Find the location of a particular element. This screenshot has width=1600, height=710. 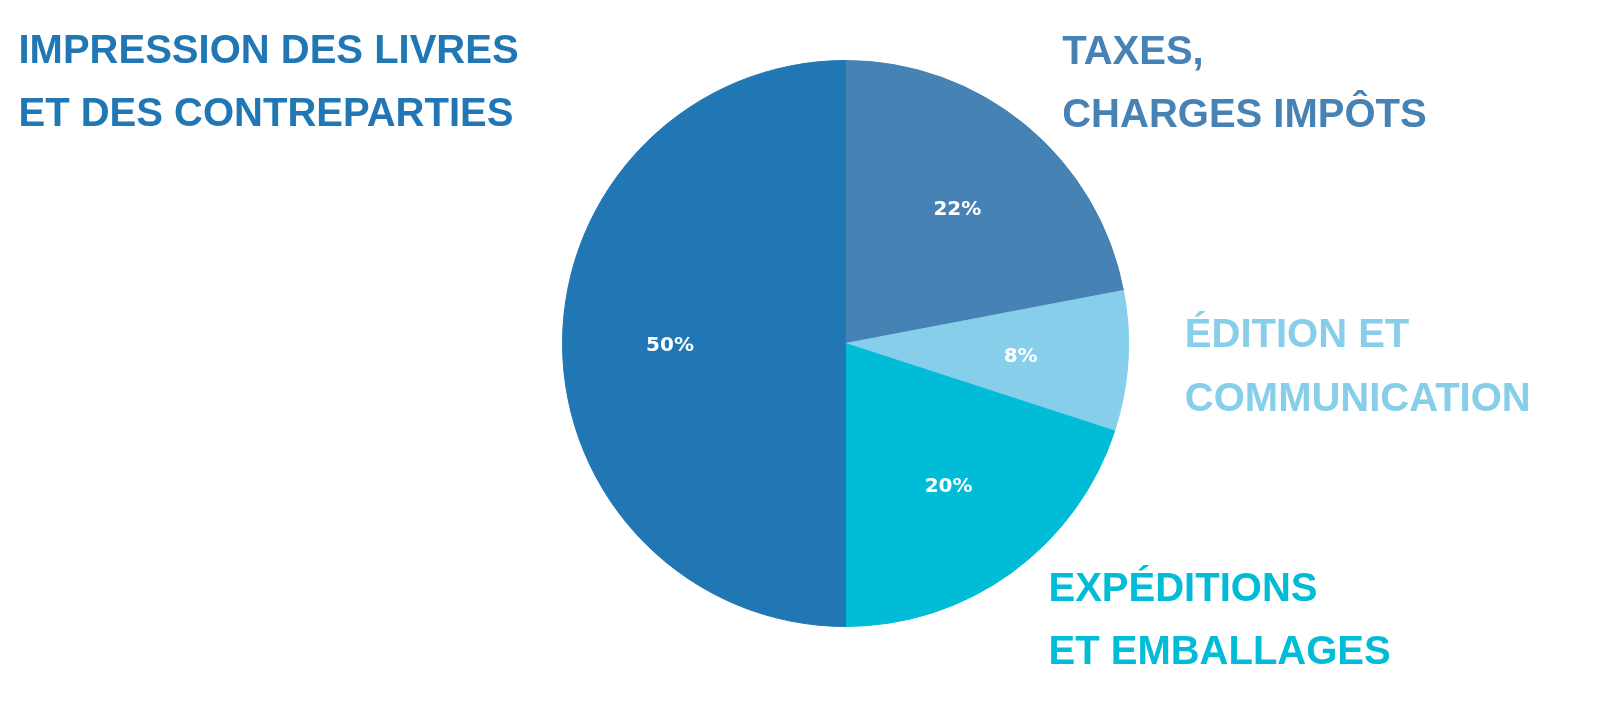

slice-label: IMPRESSION DES LIVRES ET DES CONTREPARTIES is located at coordinates (268, 80).